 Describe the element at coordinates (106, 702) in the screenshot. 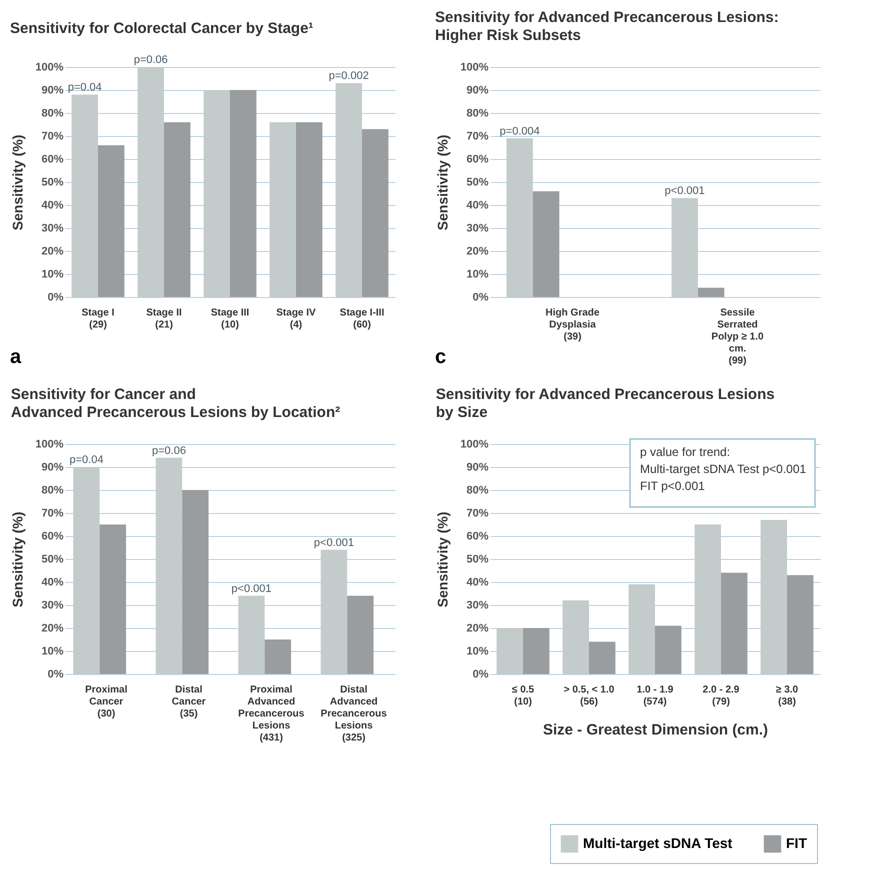

I see `x-tick-label: Proximal Cancer (30)` at that location.